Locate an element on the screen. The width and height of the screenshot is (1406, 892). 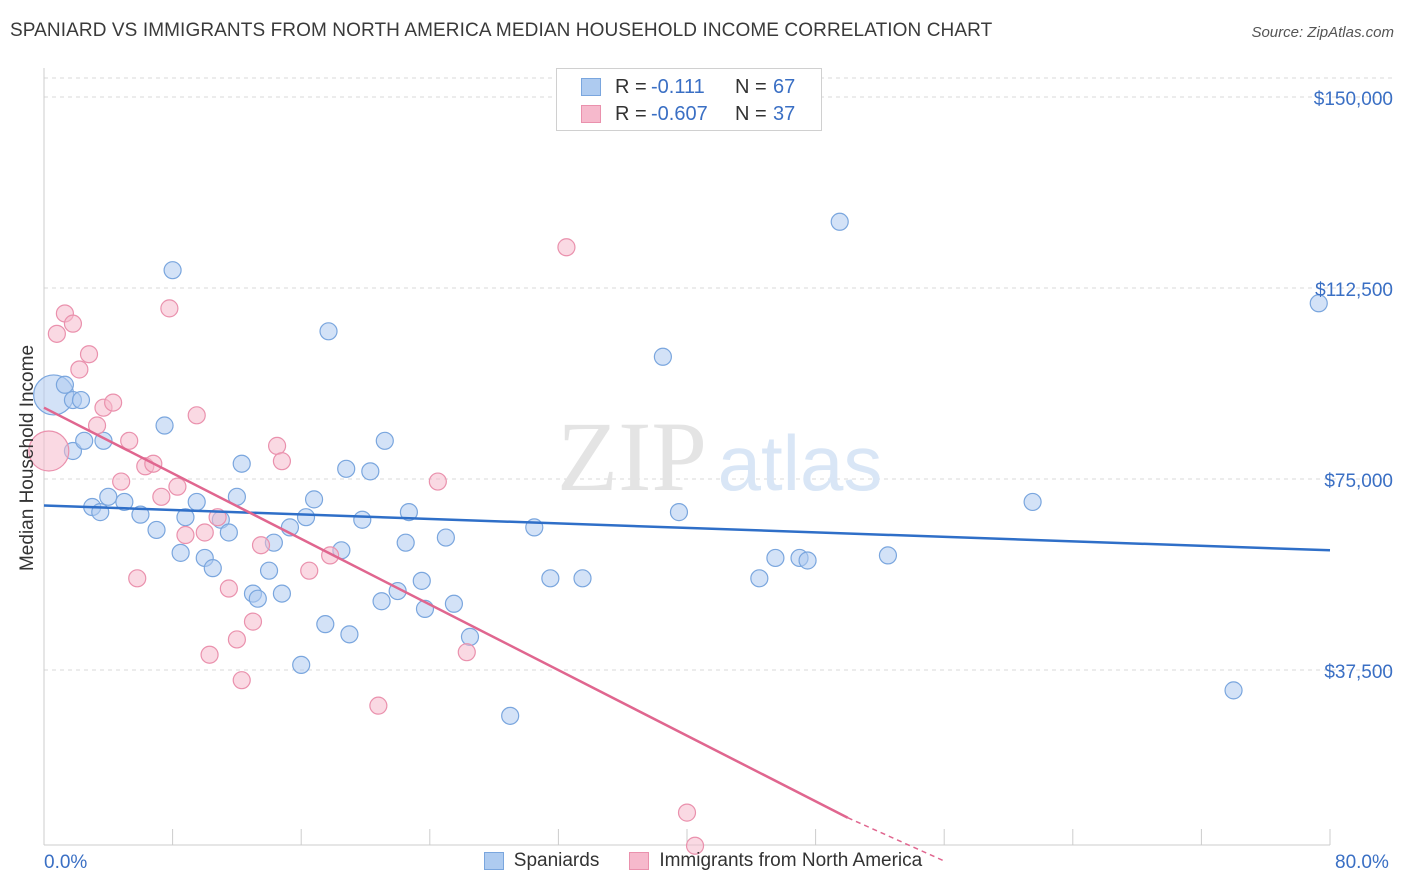
stats-row-spaniards: R = -0.111 N = 67 is located at coordinates (676, 87).